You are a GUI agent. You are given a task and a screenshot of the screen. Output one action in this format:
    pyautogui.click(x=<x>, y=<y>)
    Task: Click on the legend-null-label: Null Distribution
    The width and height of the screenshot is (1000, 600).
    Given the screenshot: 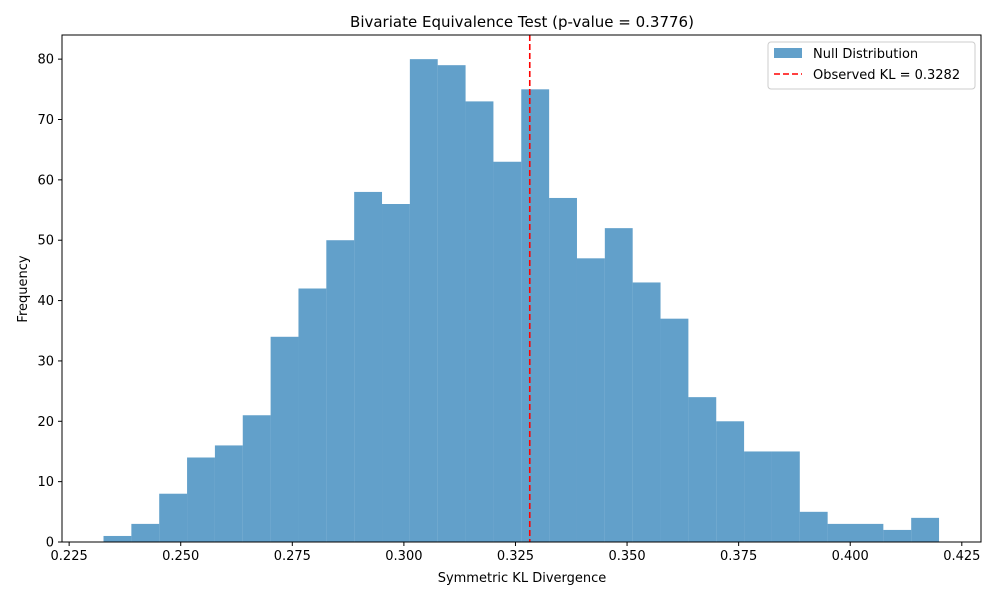 What is the action you would take?
    pyautogui.click(x=865, y=54)
    